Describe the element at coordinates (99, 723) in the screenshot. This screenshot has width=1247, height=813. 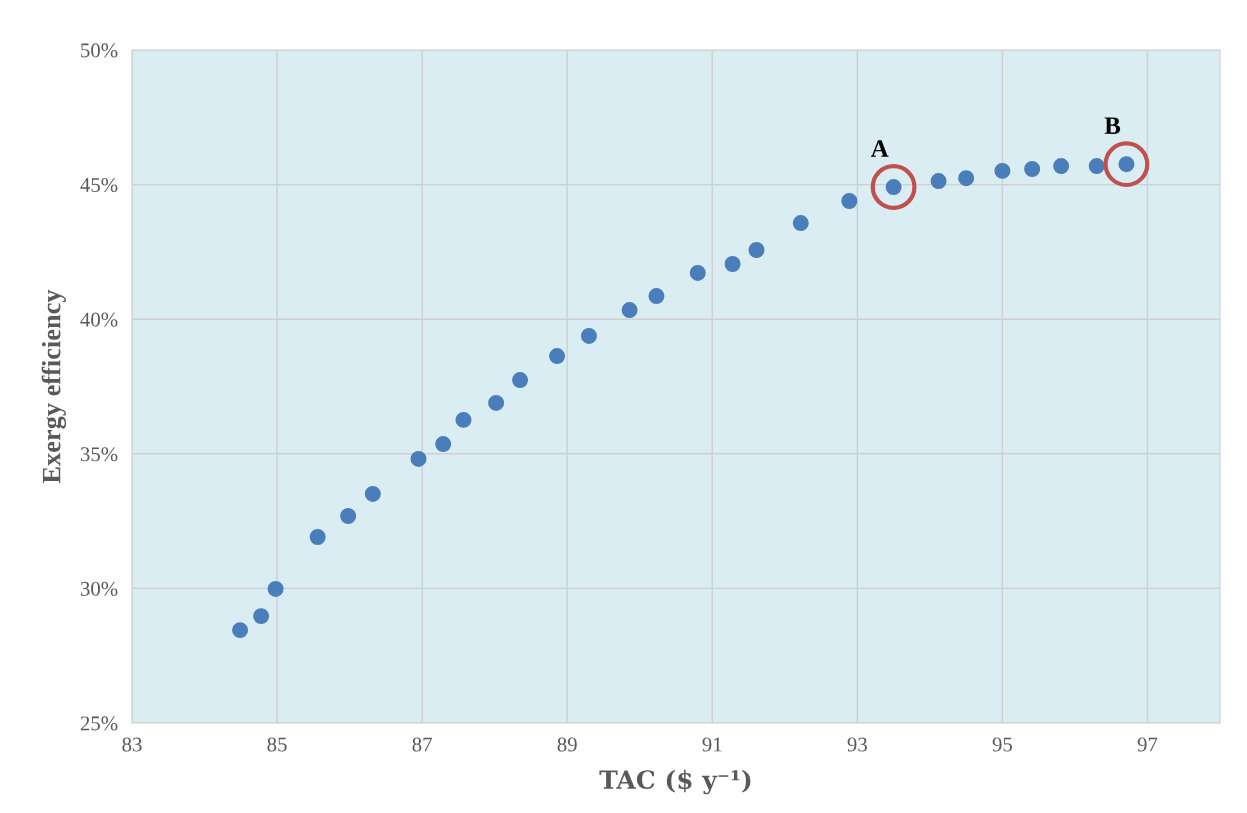
I see `y-tick-label: 25%` at that location.